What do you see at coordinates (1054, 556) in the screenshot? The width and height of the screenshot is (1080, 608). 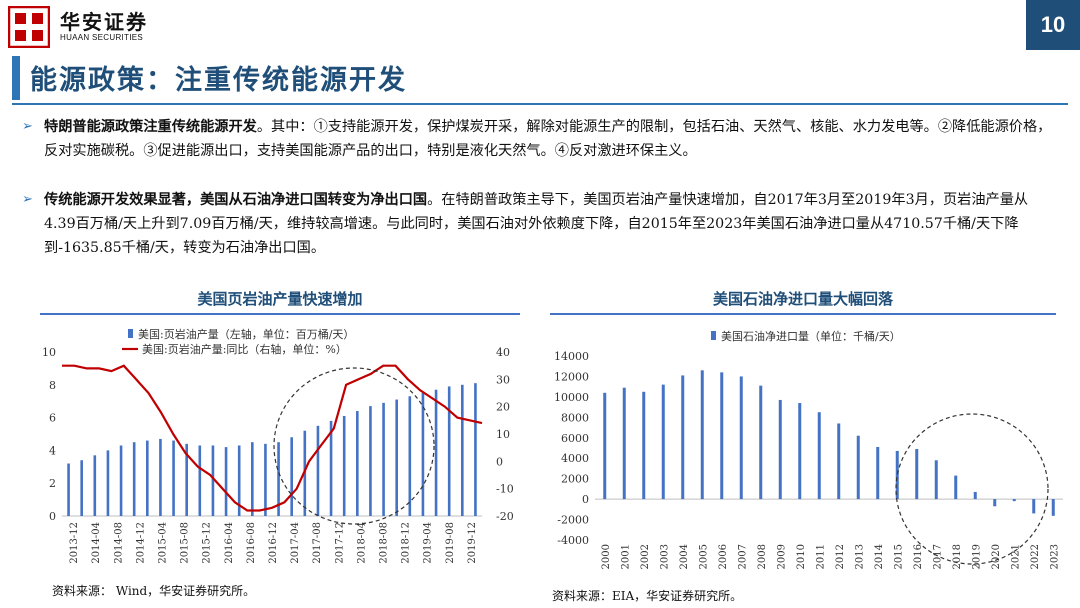 I see `x-tick-label: 2023` at bounding box center [1054, 556].